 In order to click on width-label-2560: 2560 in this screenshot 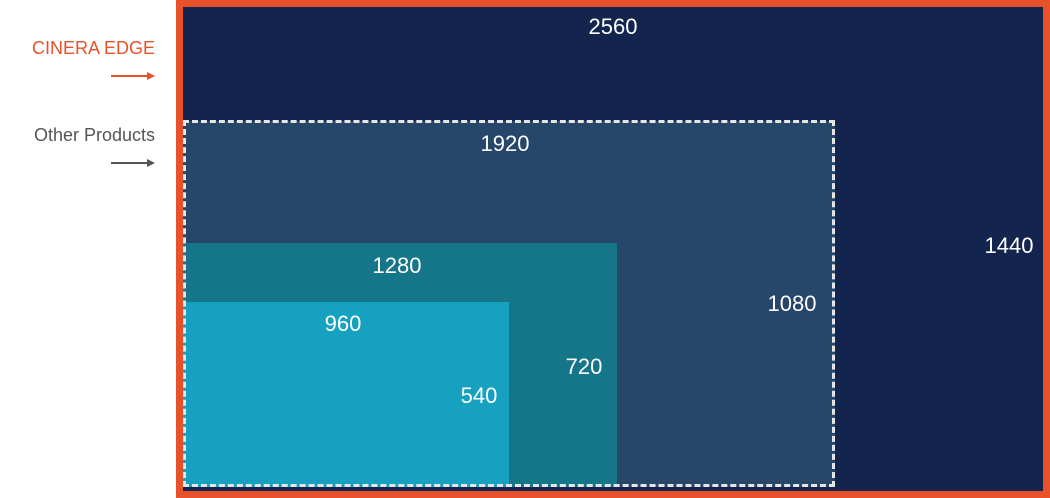, I will do `click(613, 26)`.